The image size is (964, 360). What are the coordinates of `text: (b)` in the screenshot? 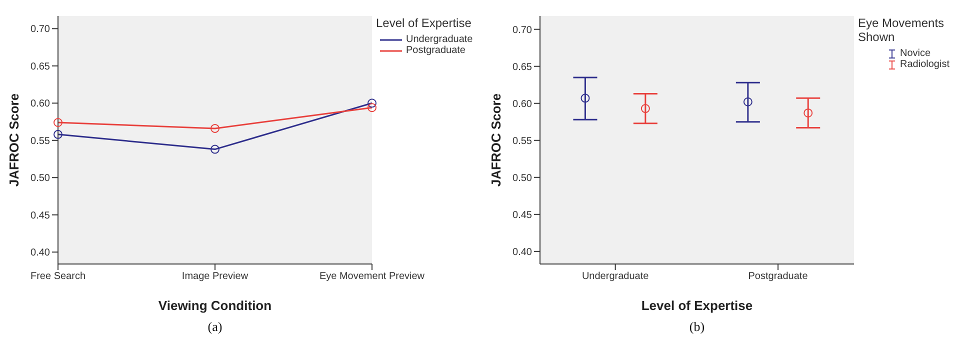 It's located at (697, 327).